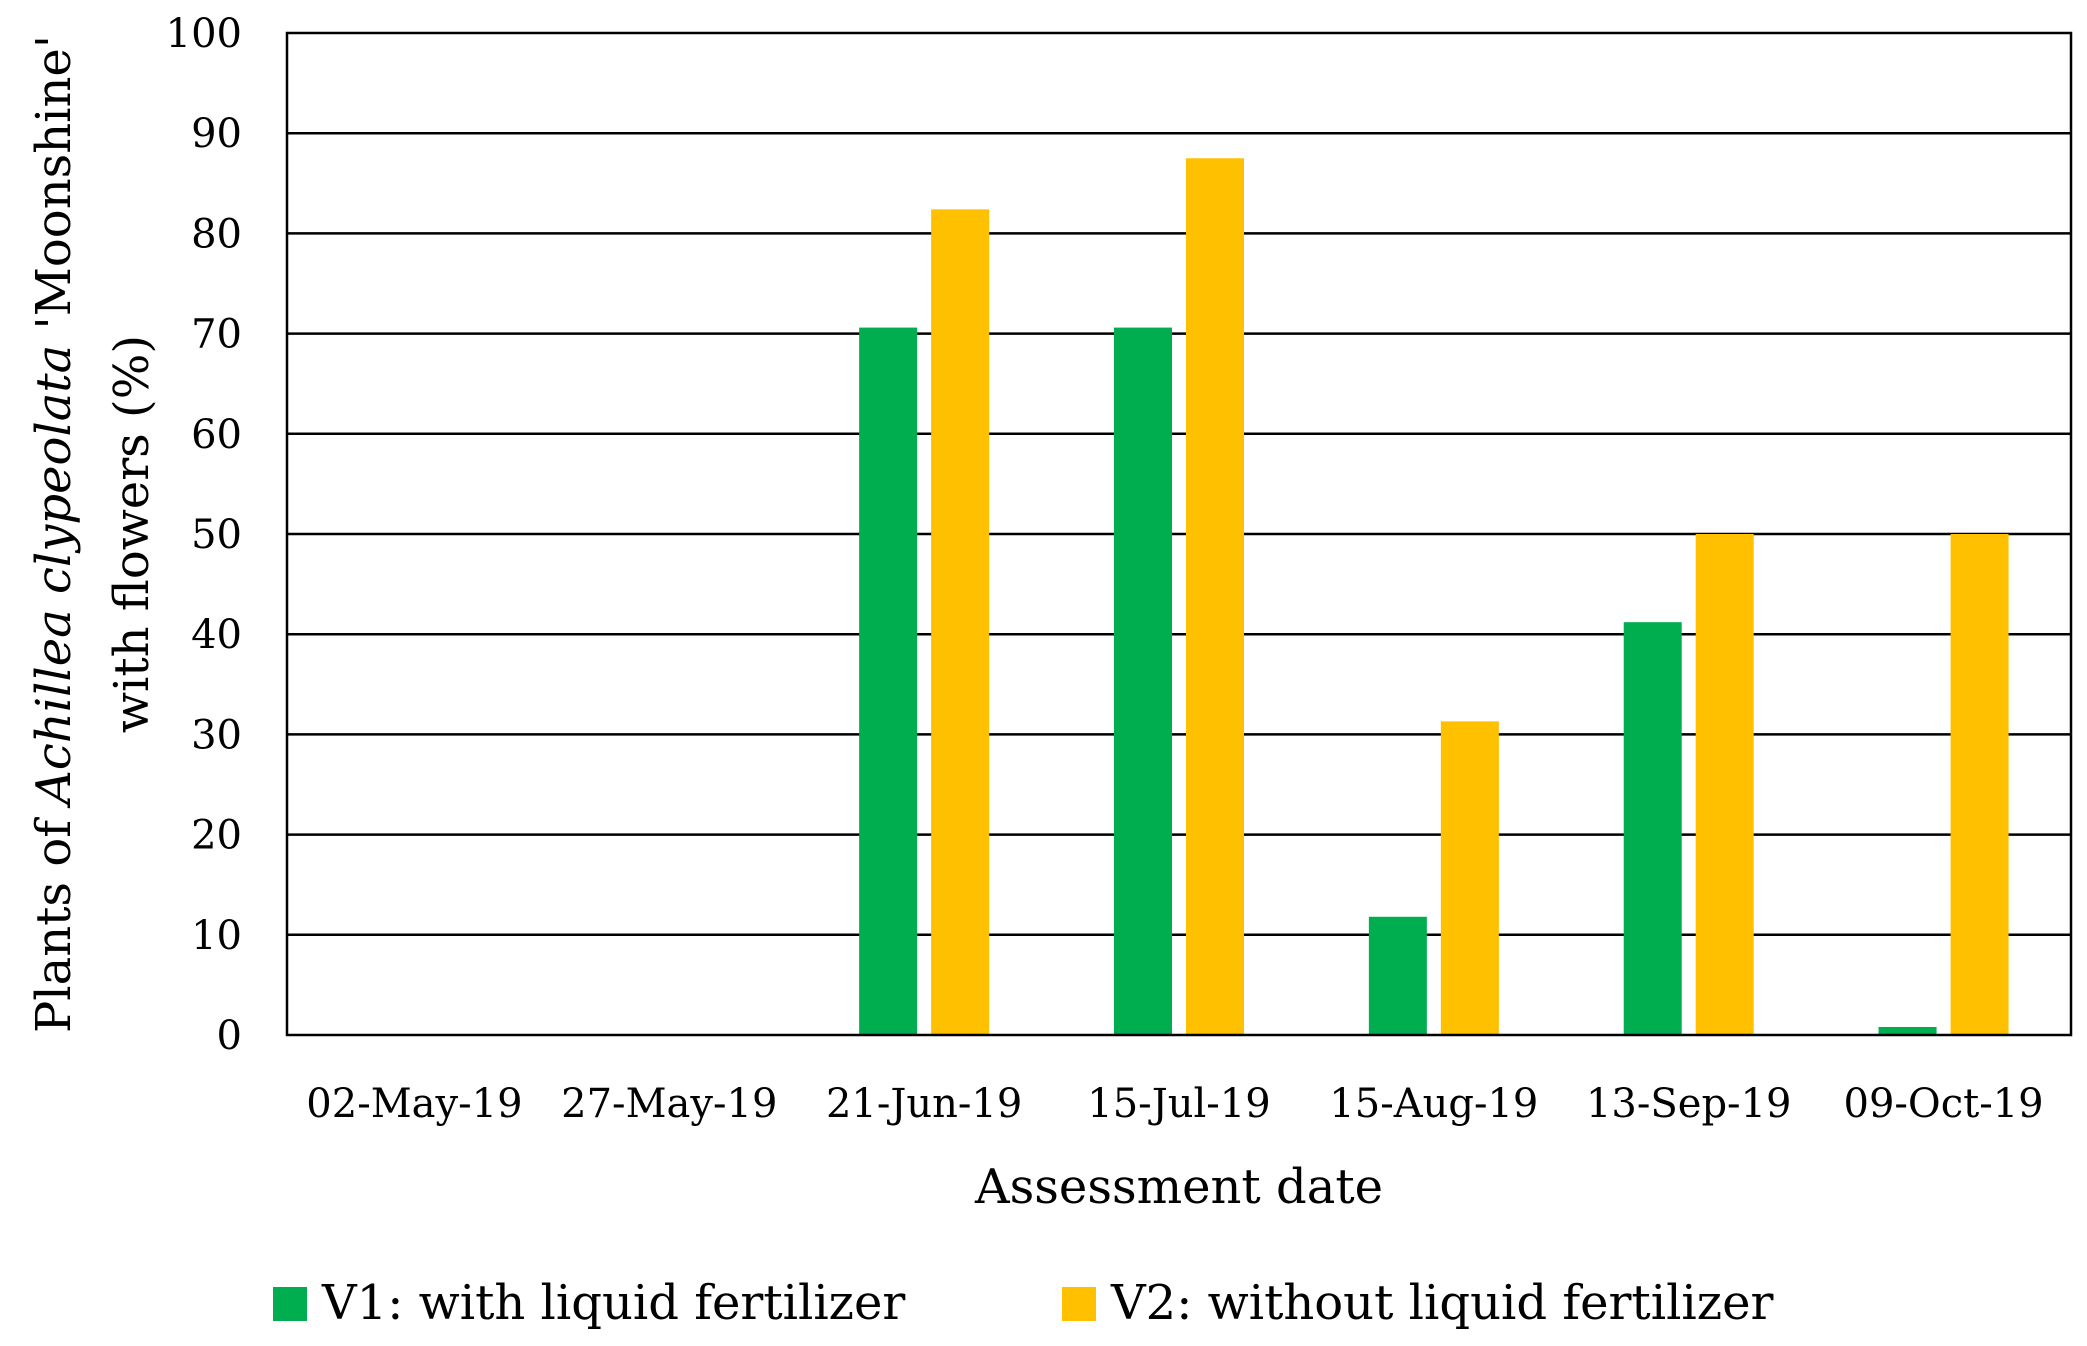  I want to click on y-tick-label: 30, so click(216, 735).